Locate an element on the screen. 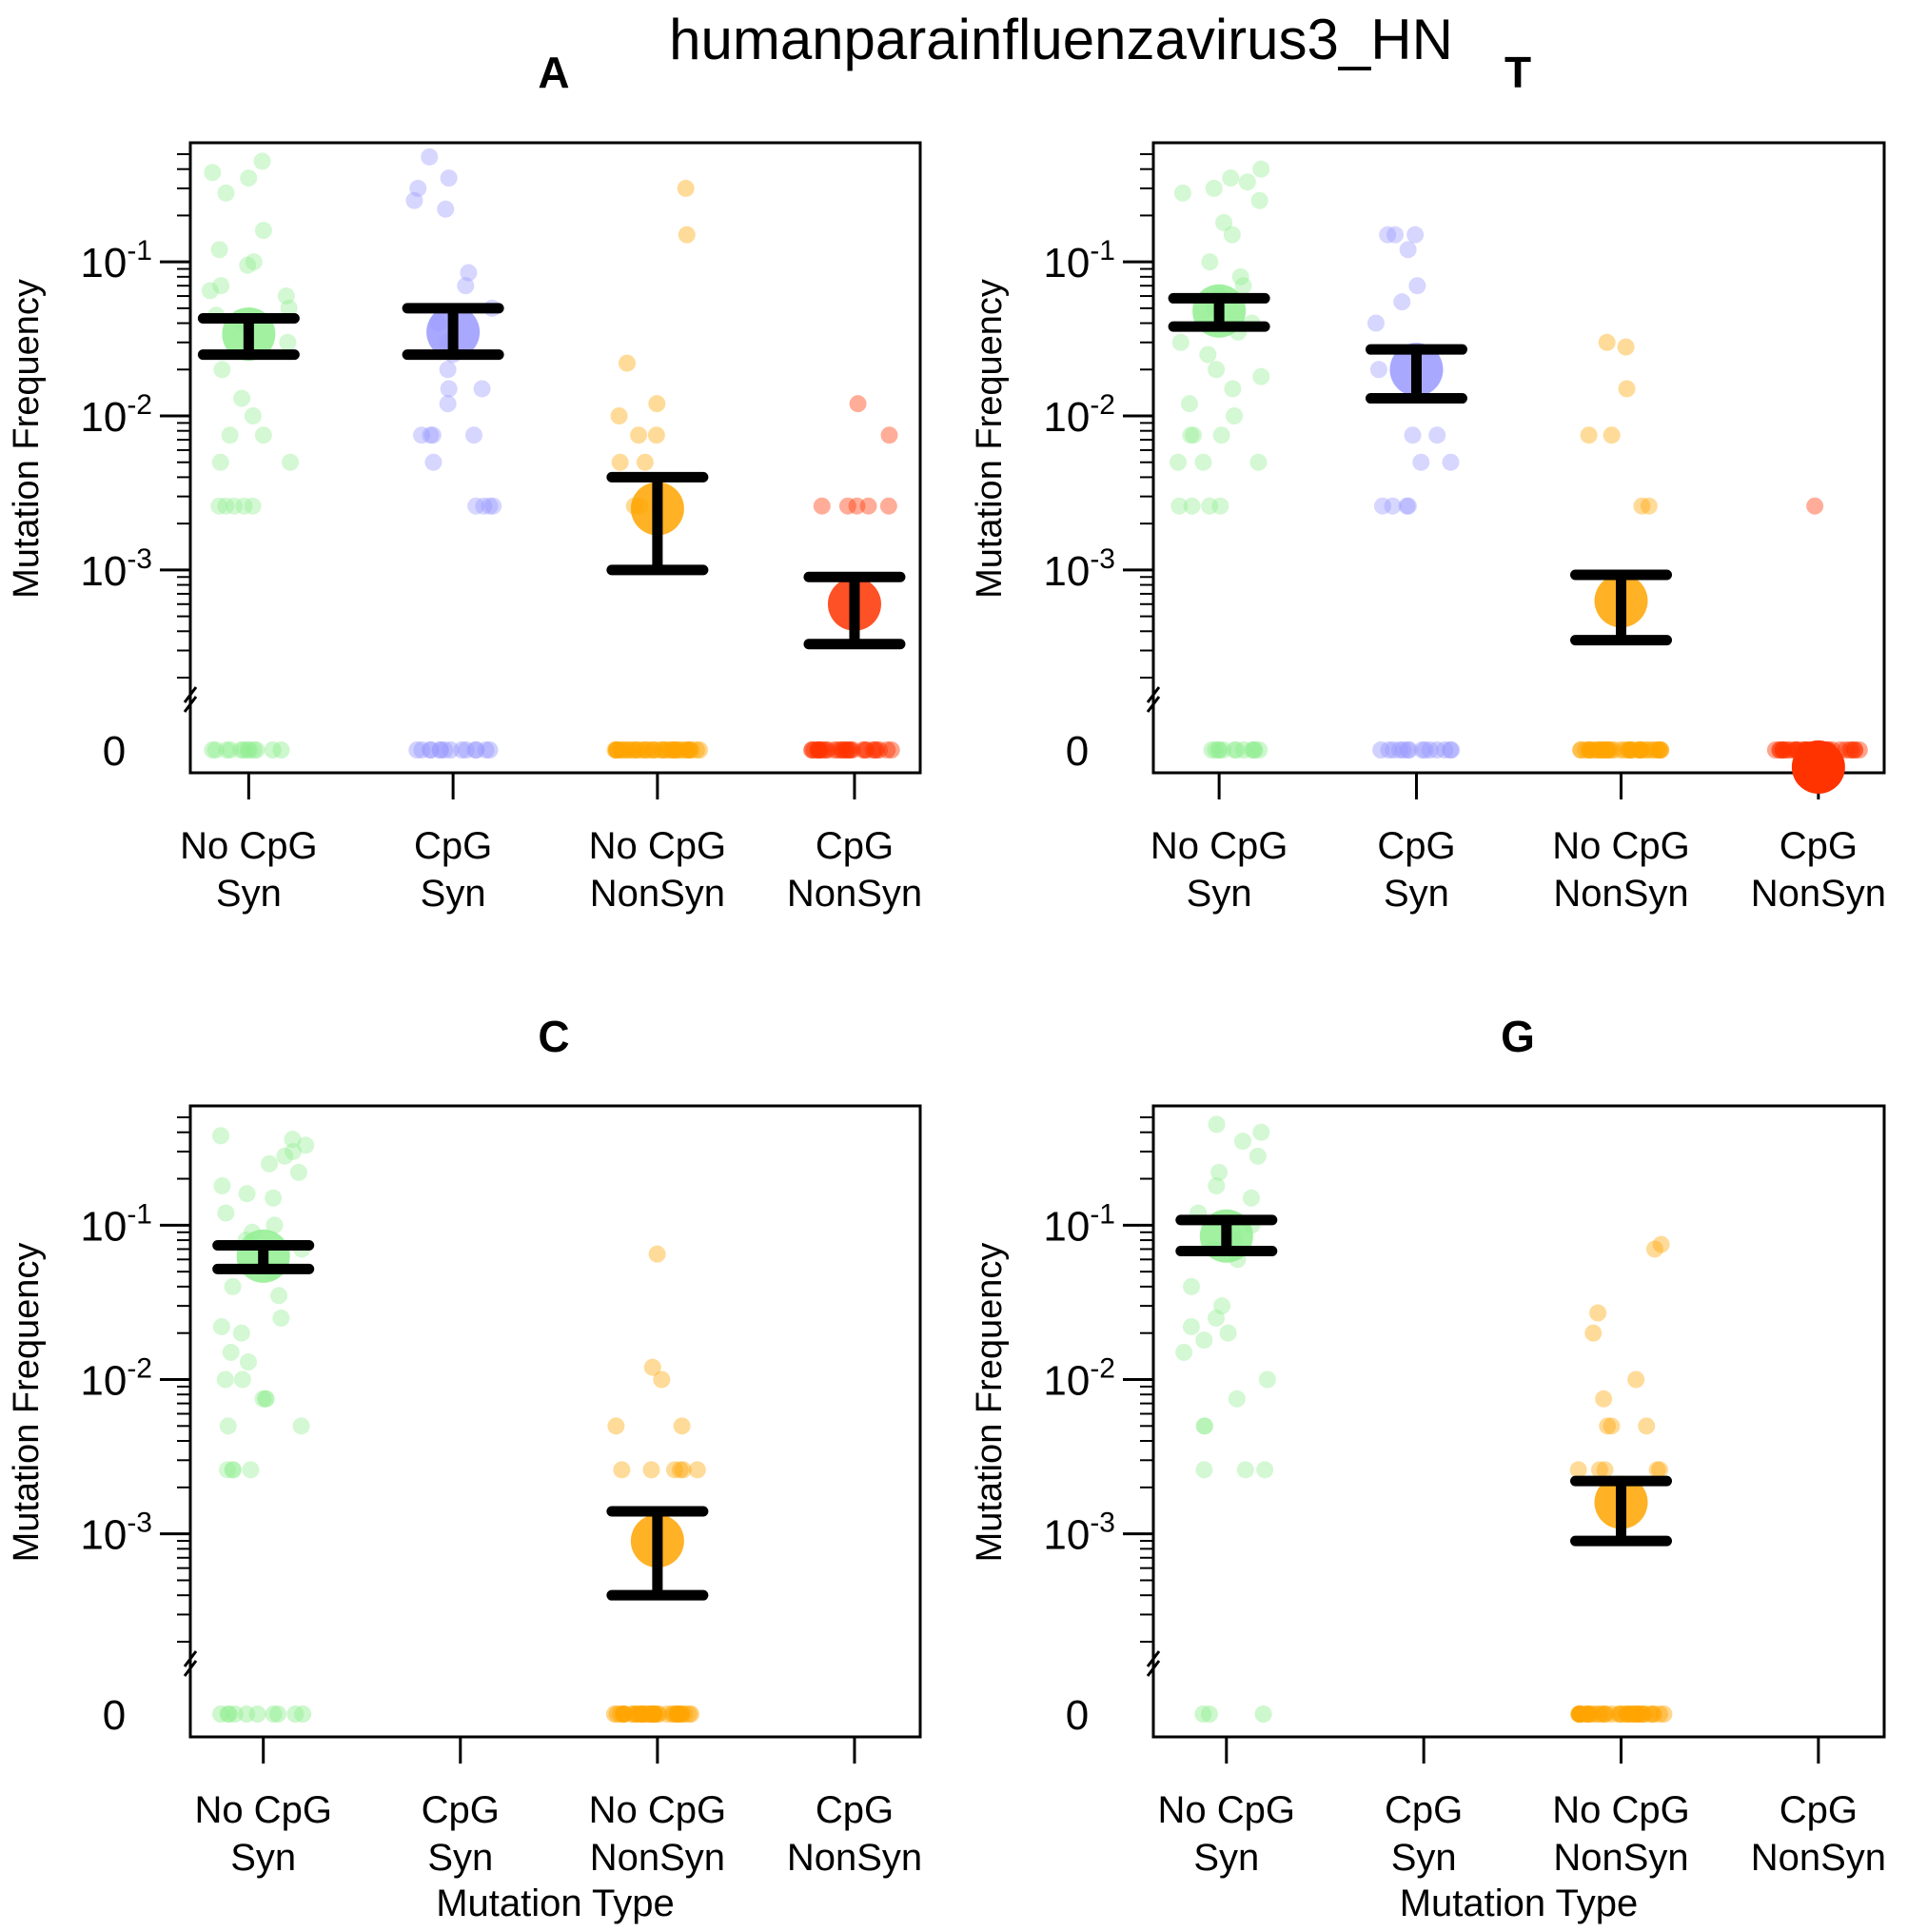 This screenshot has height=1932, width=1927. axis-break-mark is located at coordinates (1153, 705).